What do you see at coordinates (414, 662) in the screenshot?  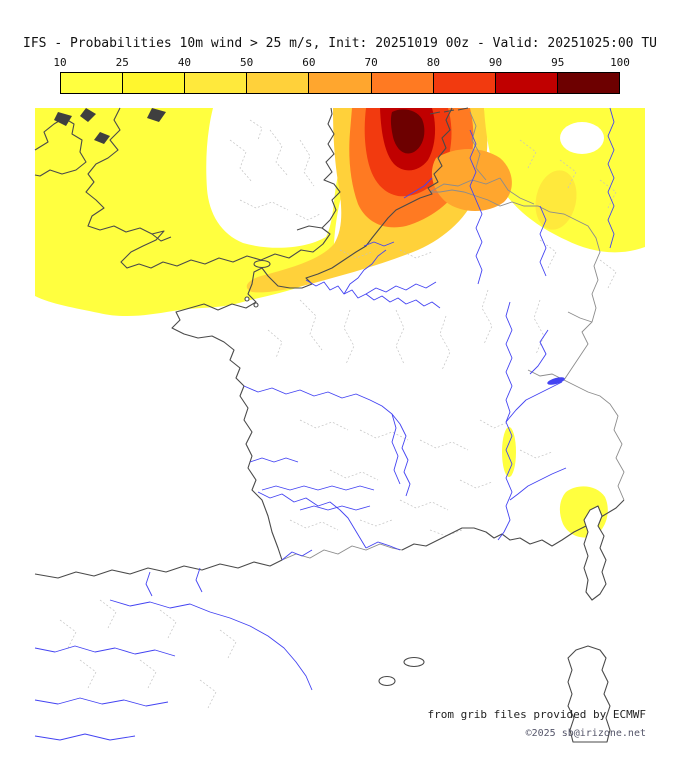 I see `island-menorca` at bounding box center [414, 662].